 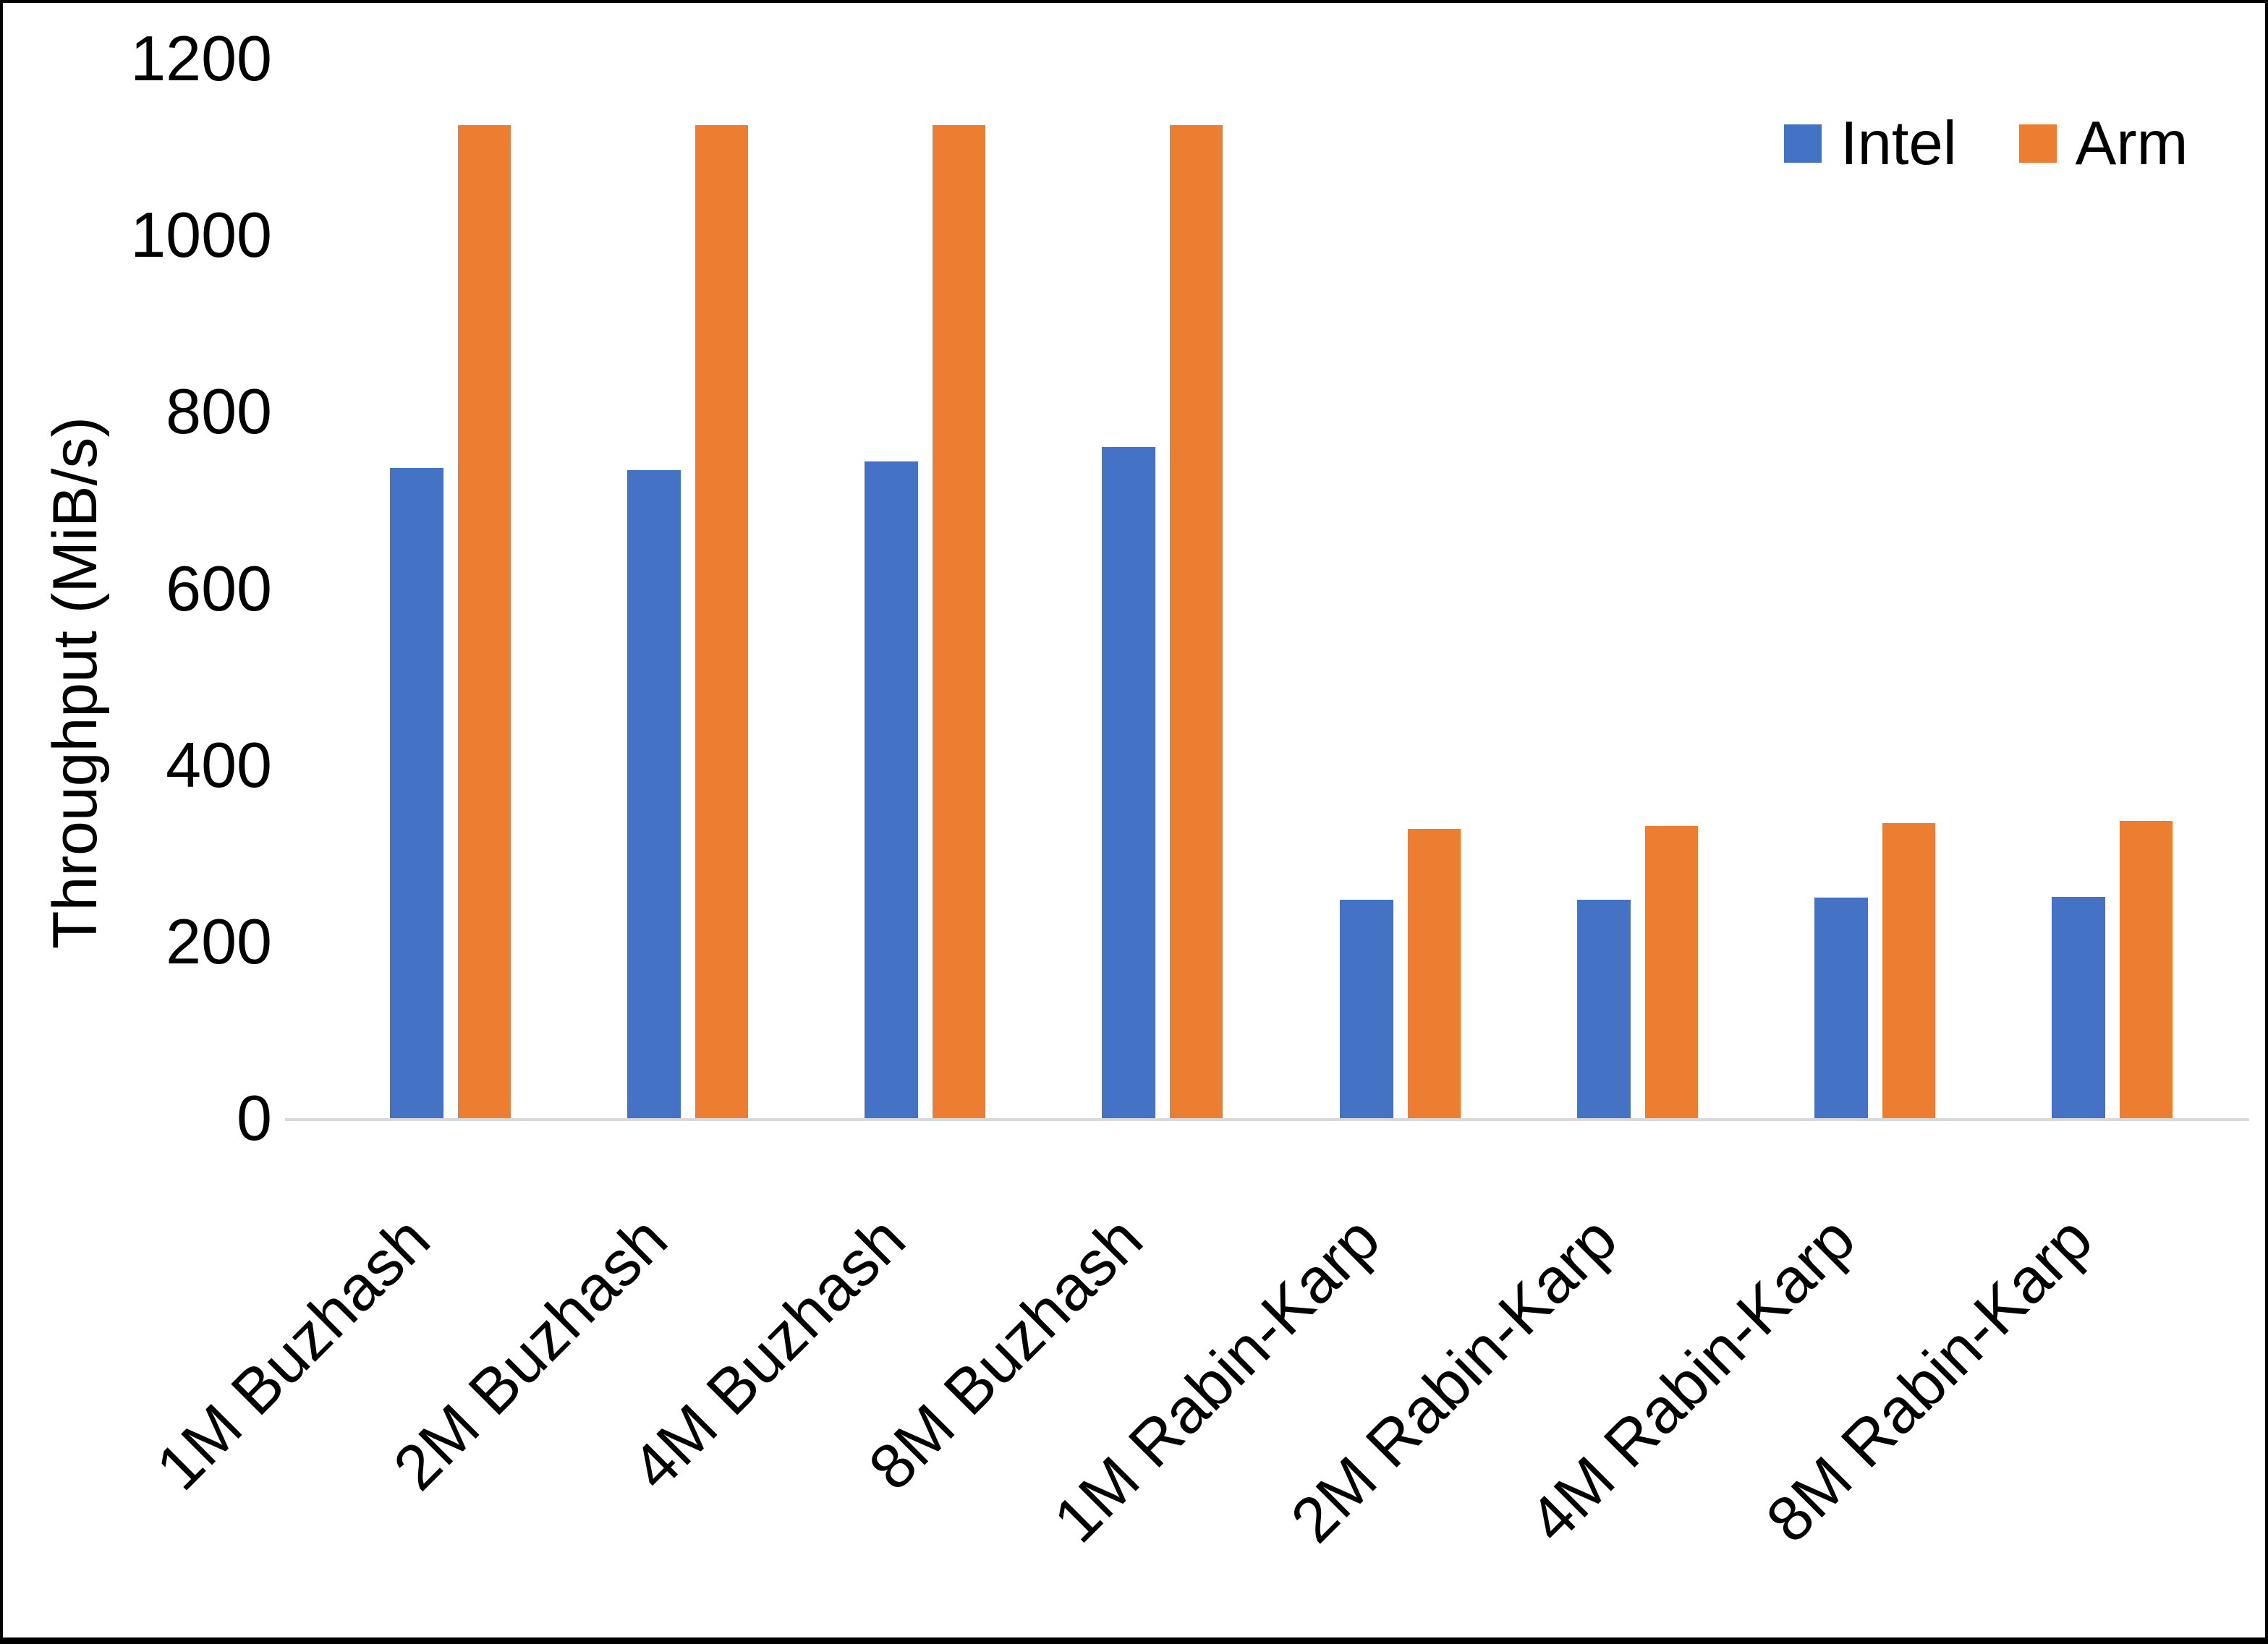 I want to click on legend-swatch-arm, so click(x=2038, y=143).